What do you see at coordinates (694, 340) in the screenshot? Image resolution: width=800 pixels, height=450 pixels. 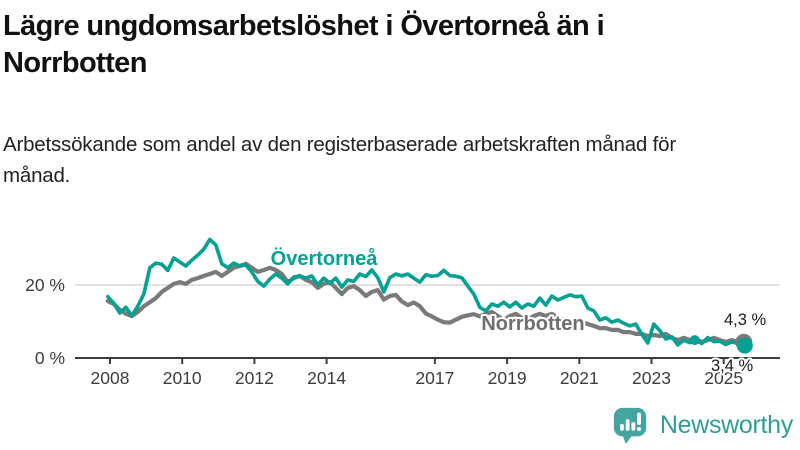 I see `previous-value-dot` at bounding box center [694, 340].